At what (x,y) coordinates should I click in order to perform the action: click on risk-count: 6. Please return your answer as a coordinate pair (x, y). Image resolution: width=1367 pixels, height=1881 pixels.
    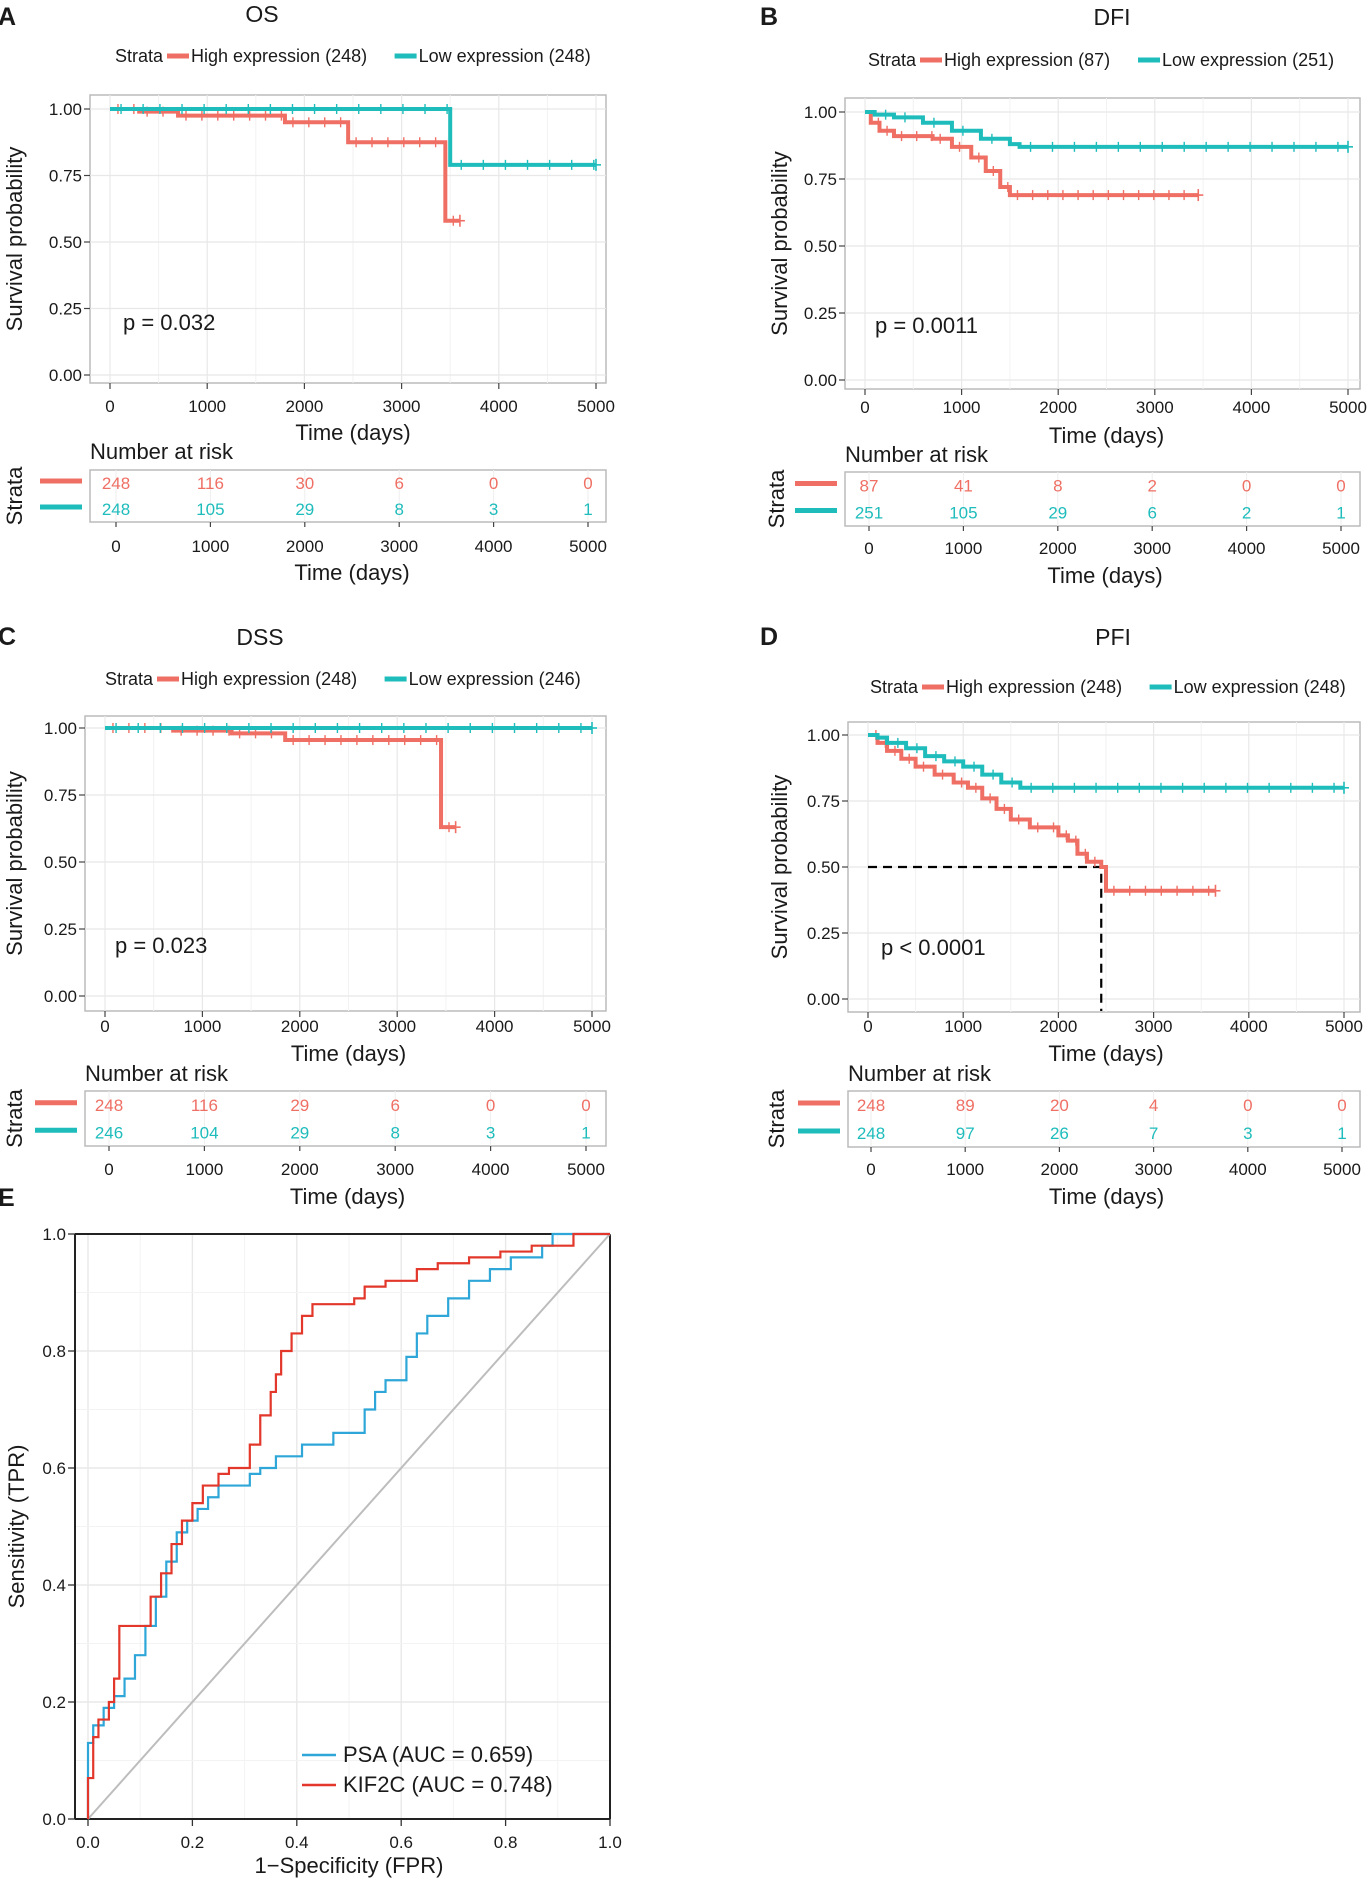
    Looking at the image, I should click on (1151, 513).